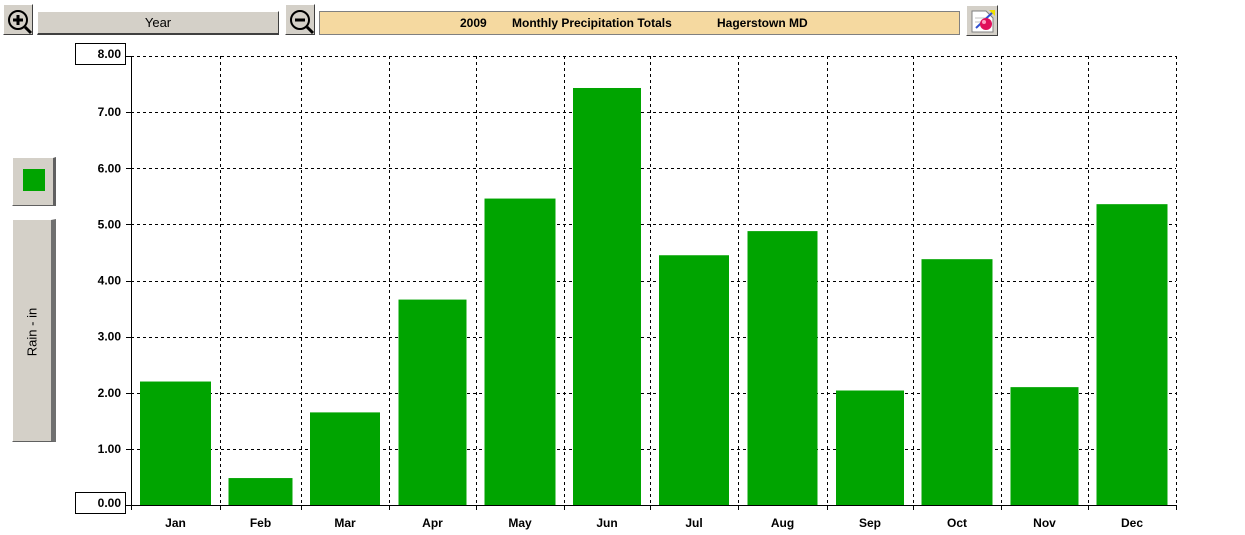 Image resolution: width=1245 pixels, height=535 pixels. I want to click on print-icon, so click(983, 21).